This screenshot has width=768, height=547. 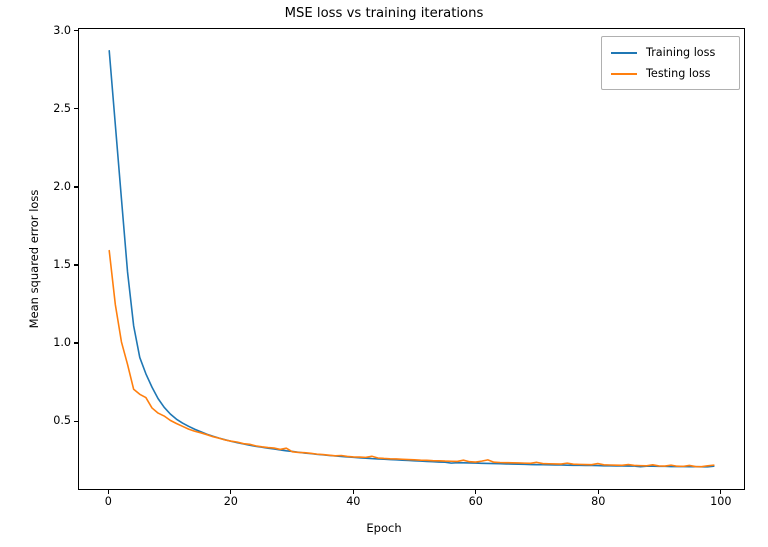 What do you see at coordinates (230, 501) in the screenshot?
I see `x-tick-label: 20` at bounding box center [230, 501].